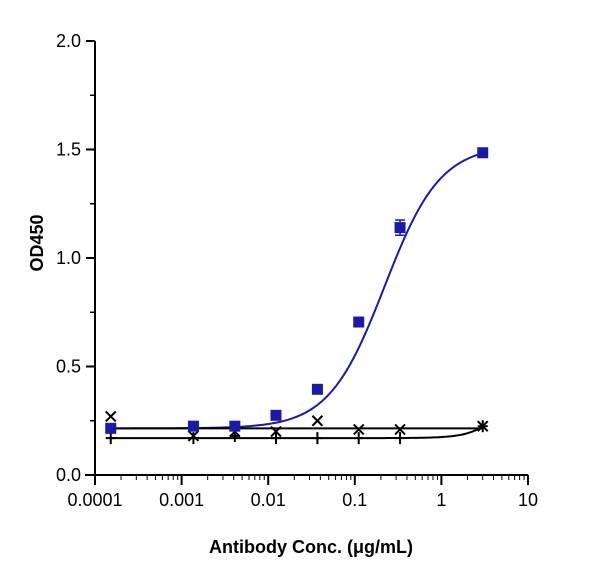  Describe the element at coordinates (68, 475) in the screenshot. I see `y-tick-label: 0.0` at that location.